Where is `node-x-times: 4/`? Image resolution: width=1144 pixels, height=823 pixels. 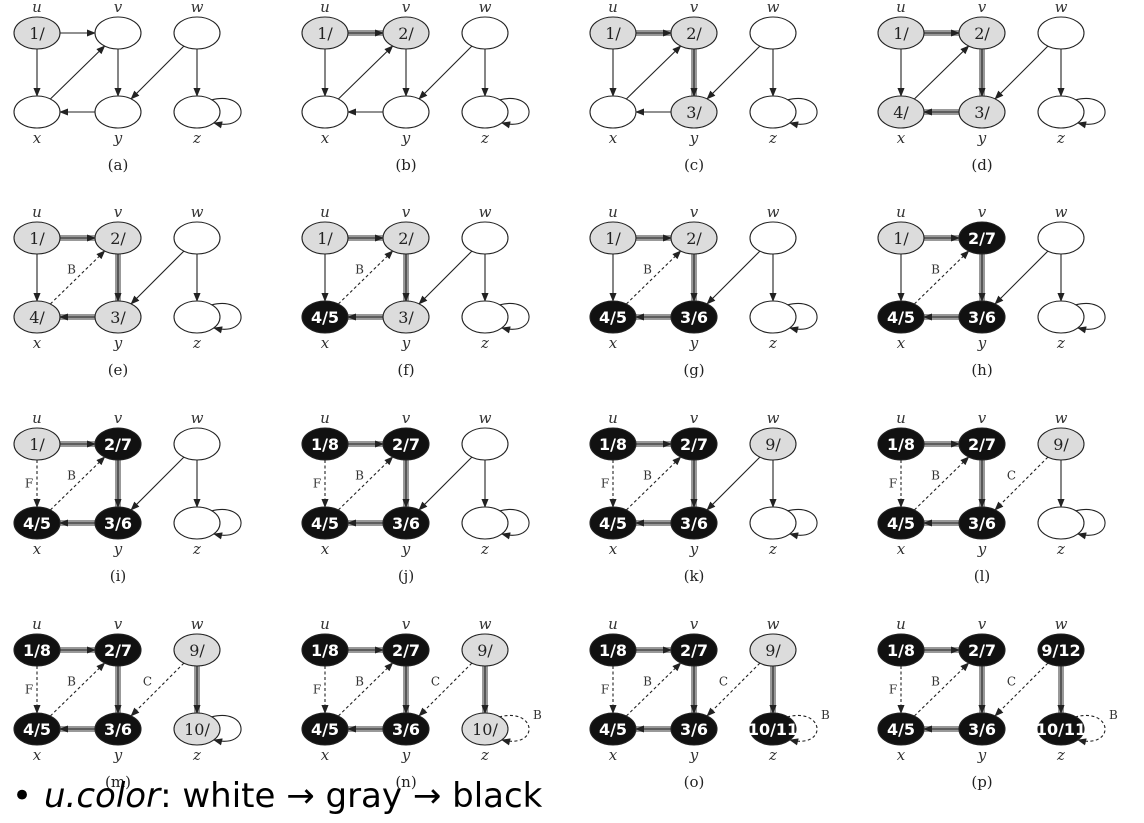 node-x-times: 4/ is located at coordinates (37, 317).